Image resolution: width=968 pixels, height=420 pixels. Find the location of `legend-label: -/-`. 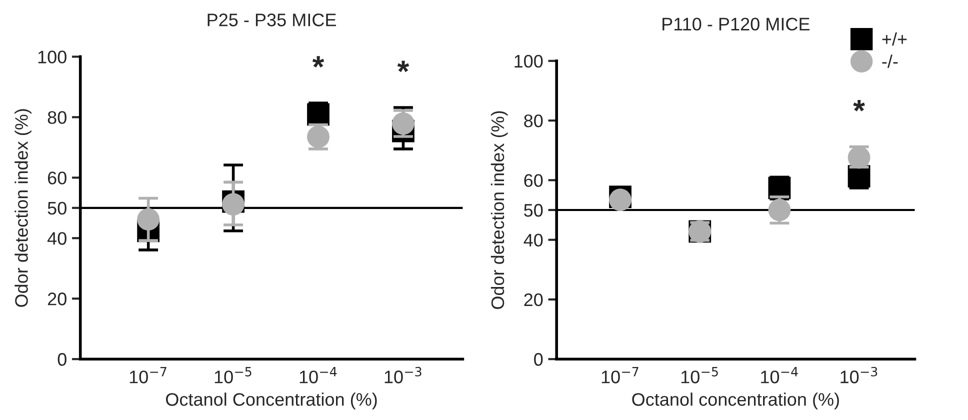

legend-label: -/- is located at coordinates (890, 61).